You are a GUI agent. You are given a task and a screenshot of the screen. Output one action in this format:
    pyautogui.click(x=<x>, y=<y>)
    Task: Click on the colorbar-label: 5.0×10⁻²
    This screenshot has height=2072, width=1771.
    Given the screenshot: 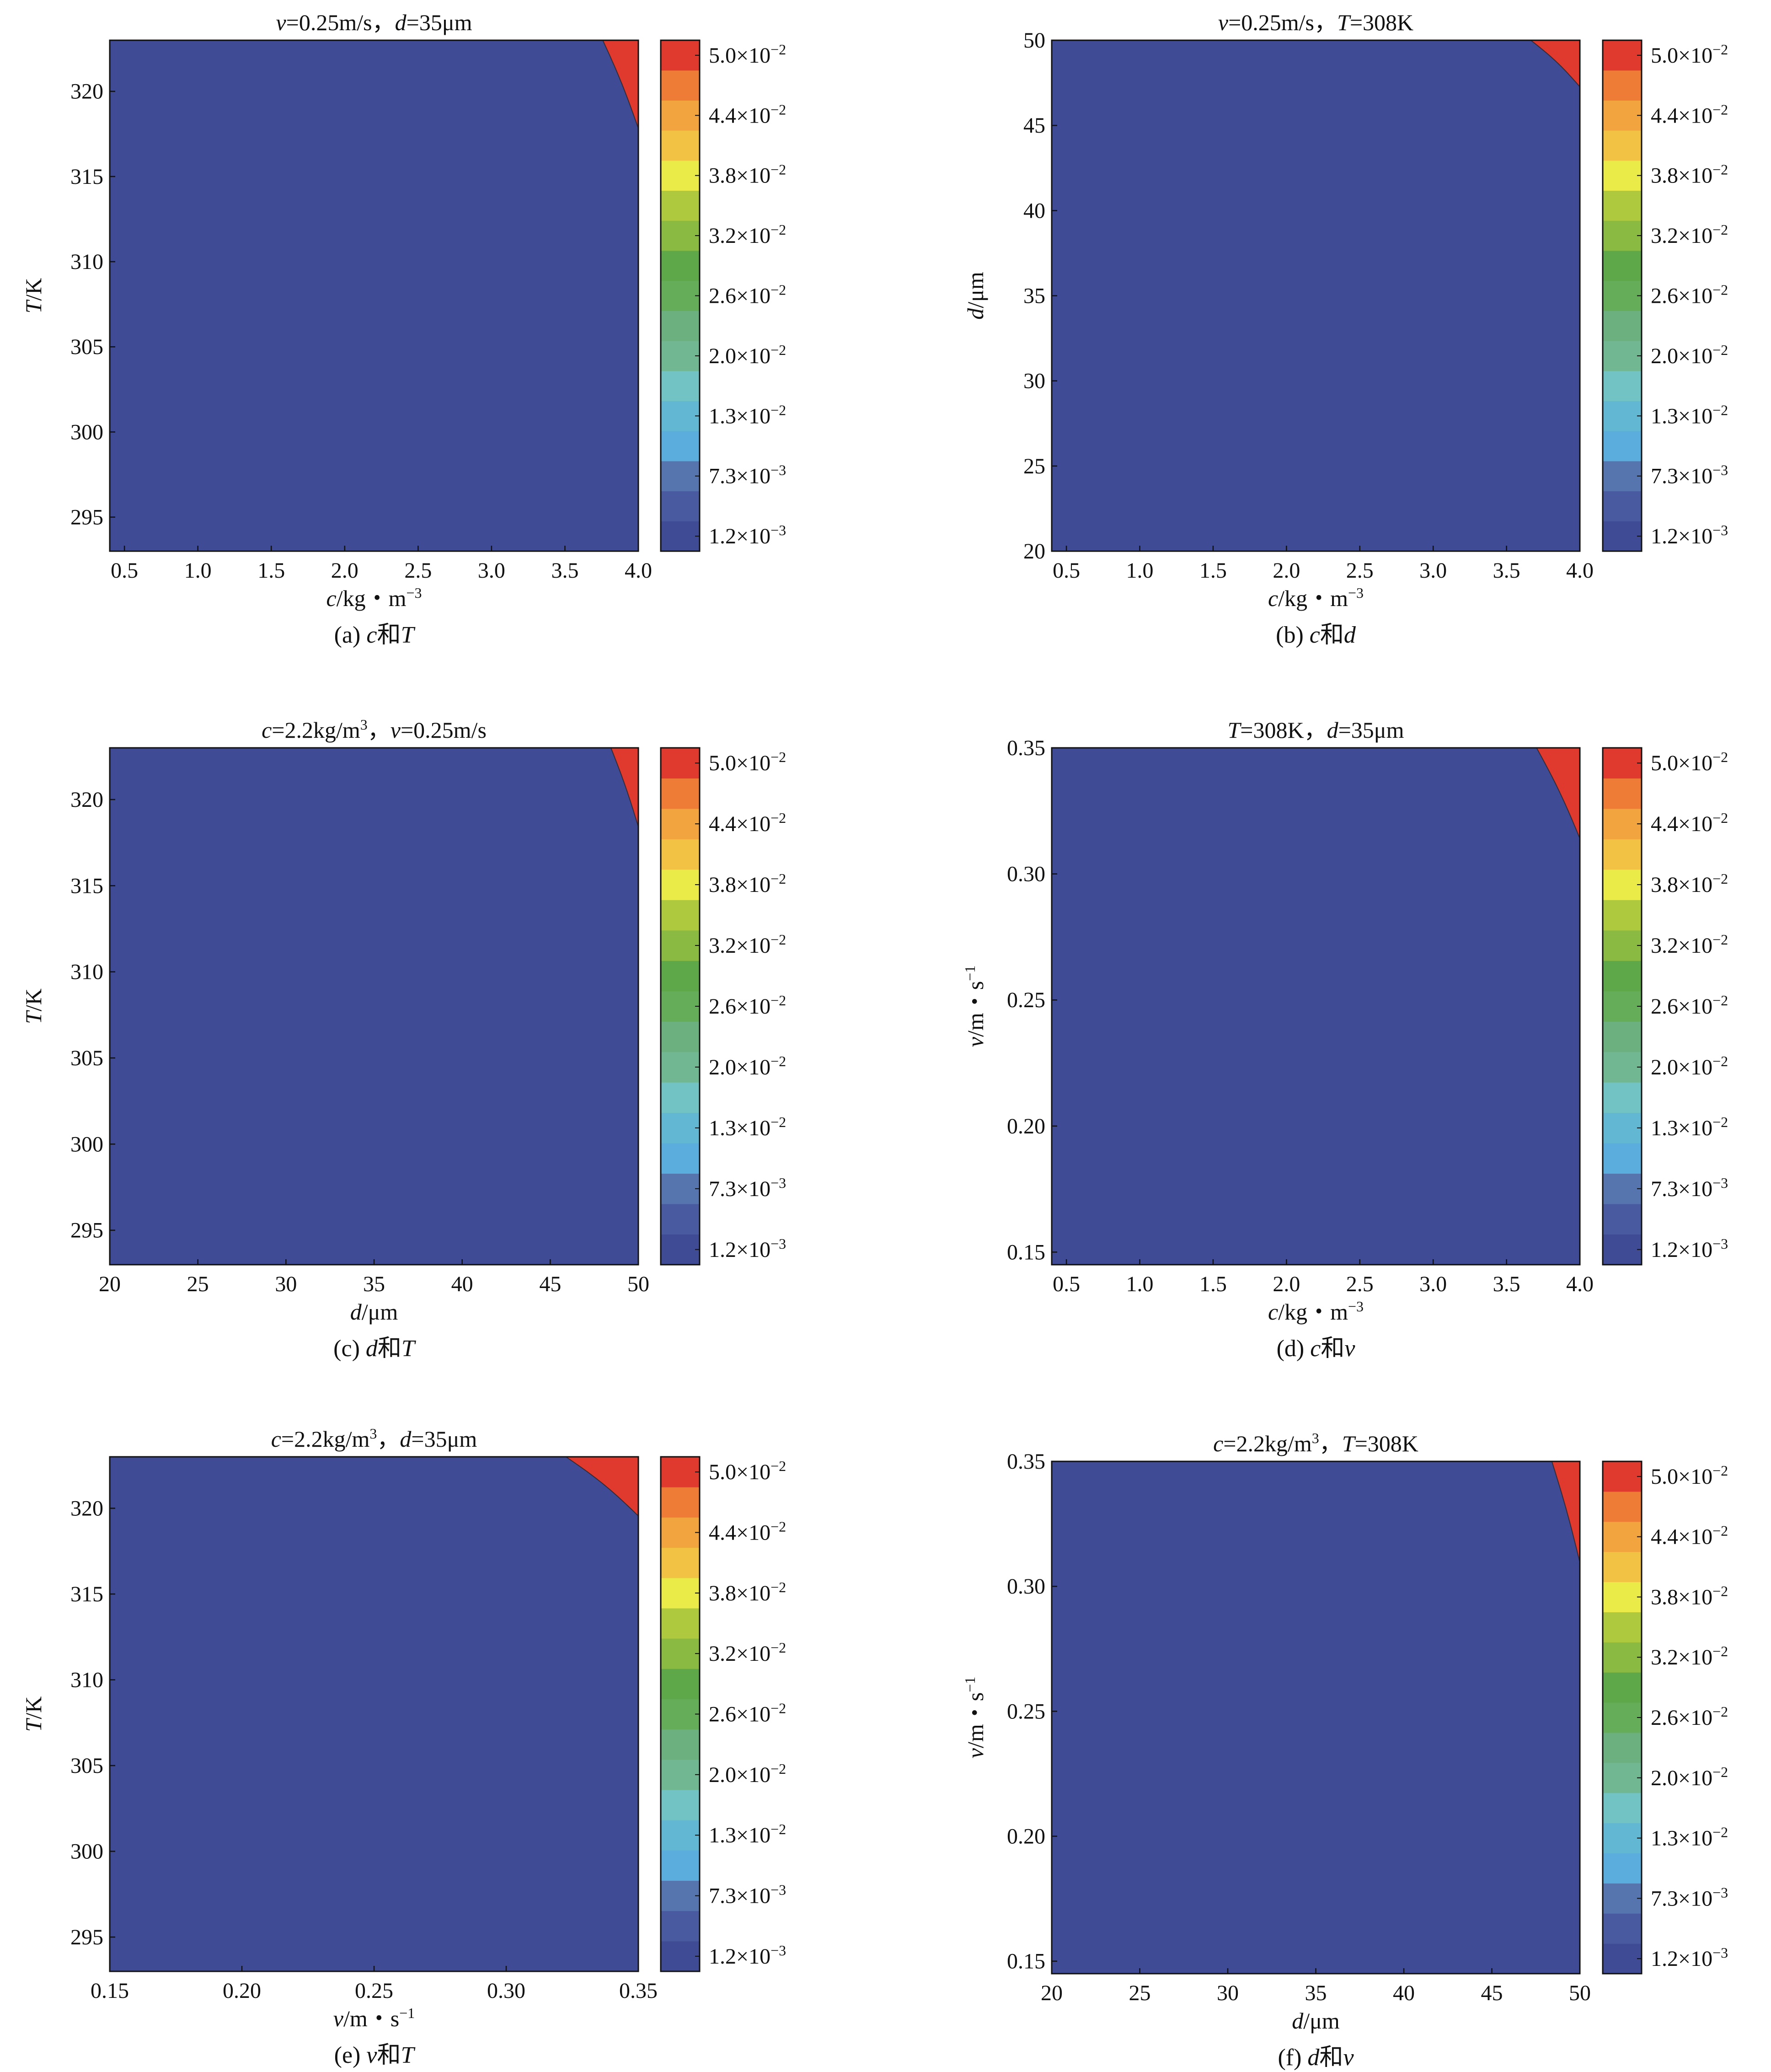 What is the action you would take?
    pyautogui.click(x=747, y=1471)
    